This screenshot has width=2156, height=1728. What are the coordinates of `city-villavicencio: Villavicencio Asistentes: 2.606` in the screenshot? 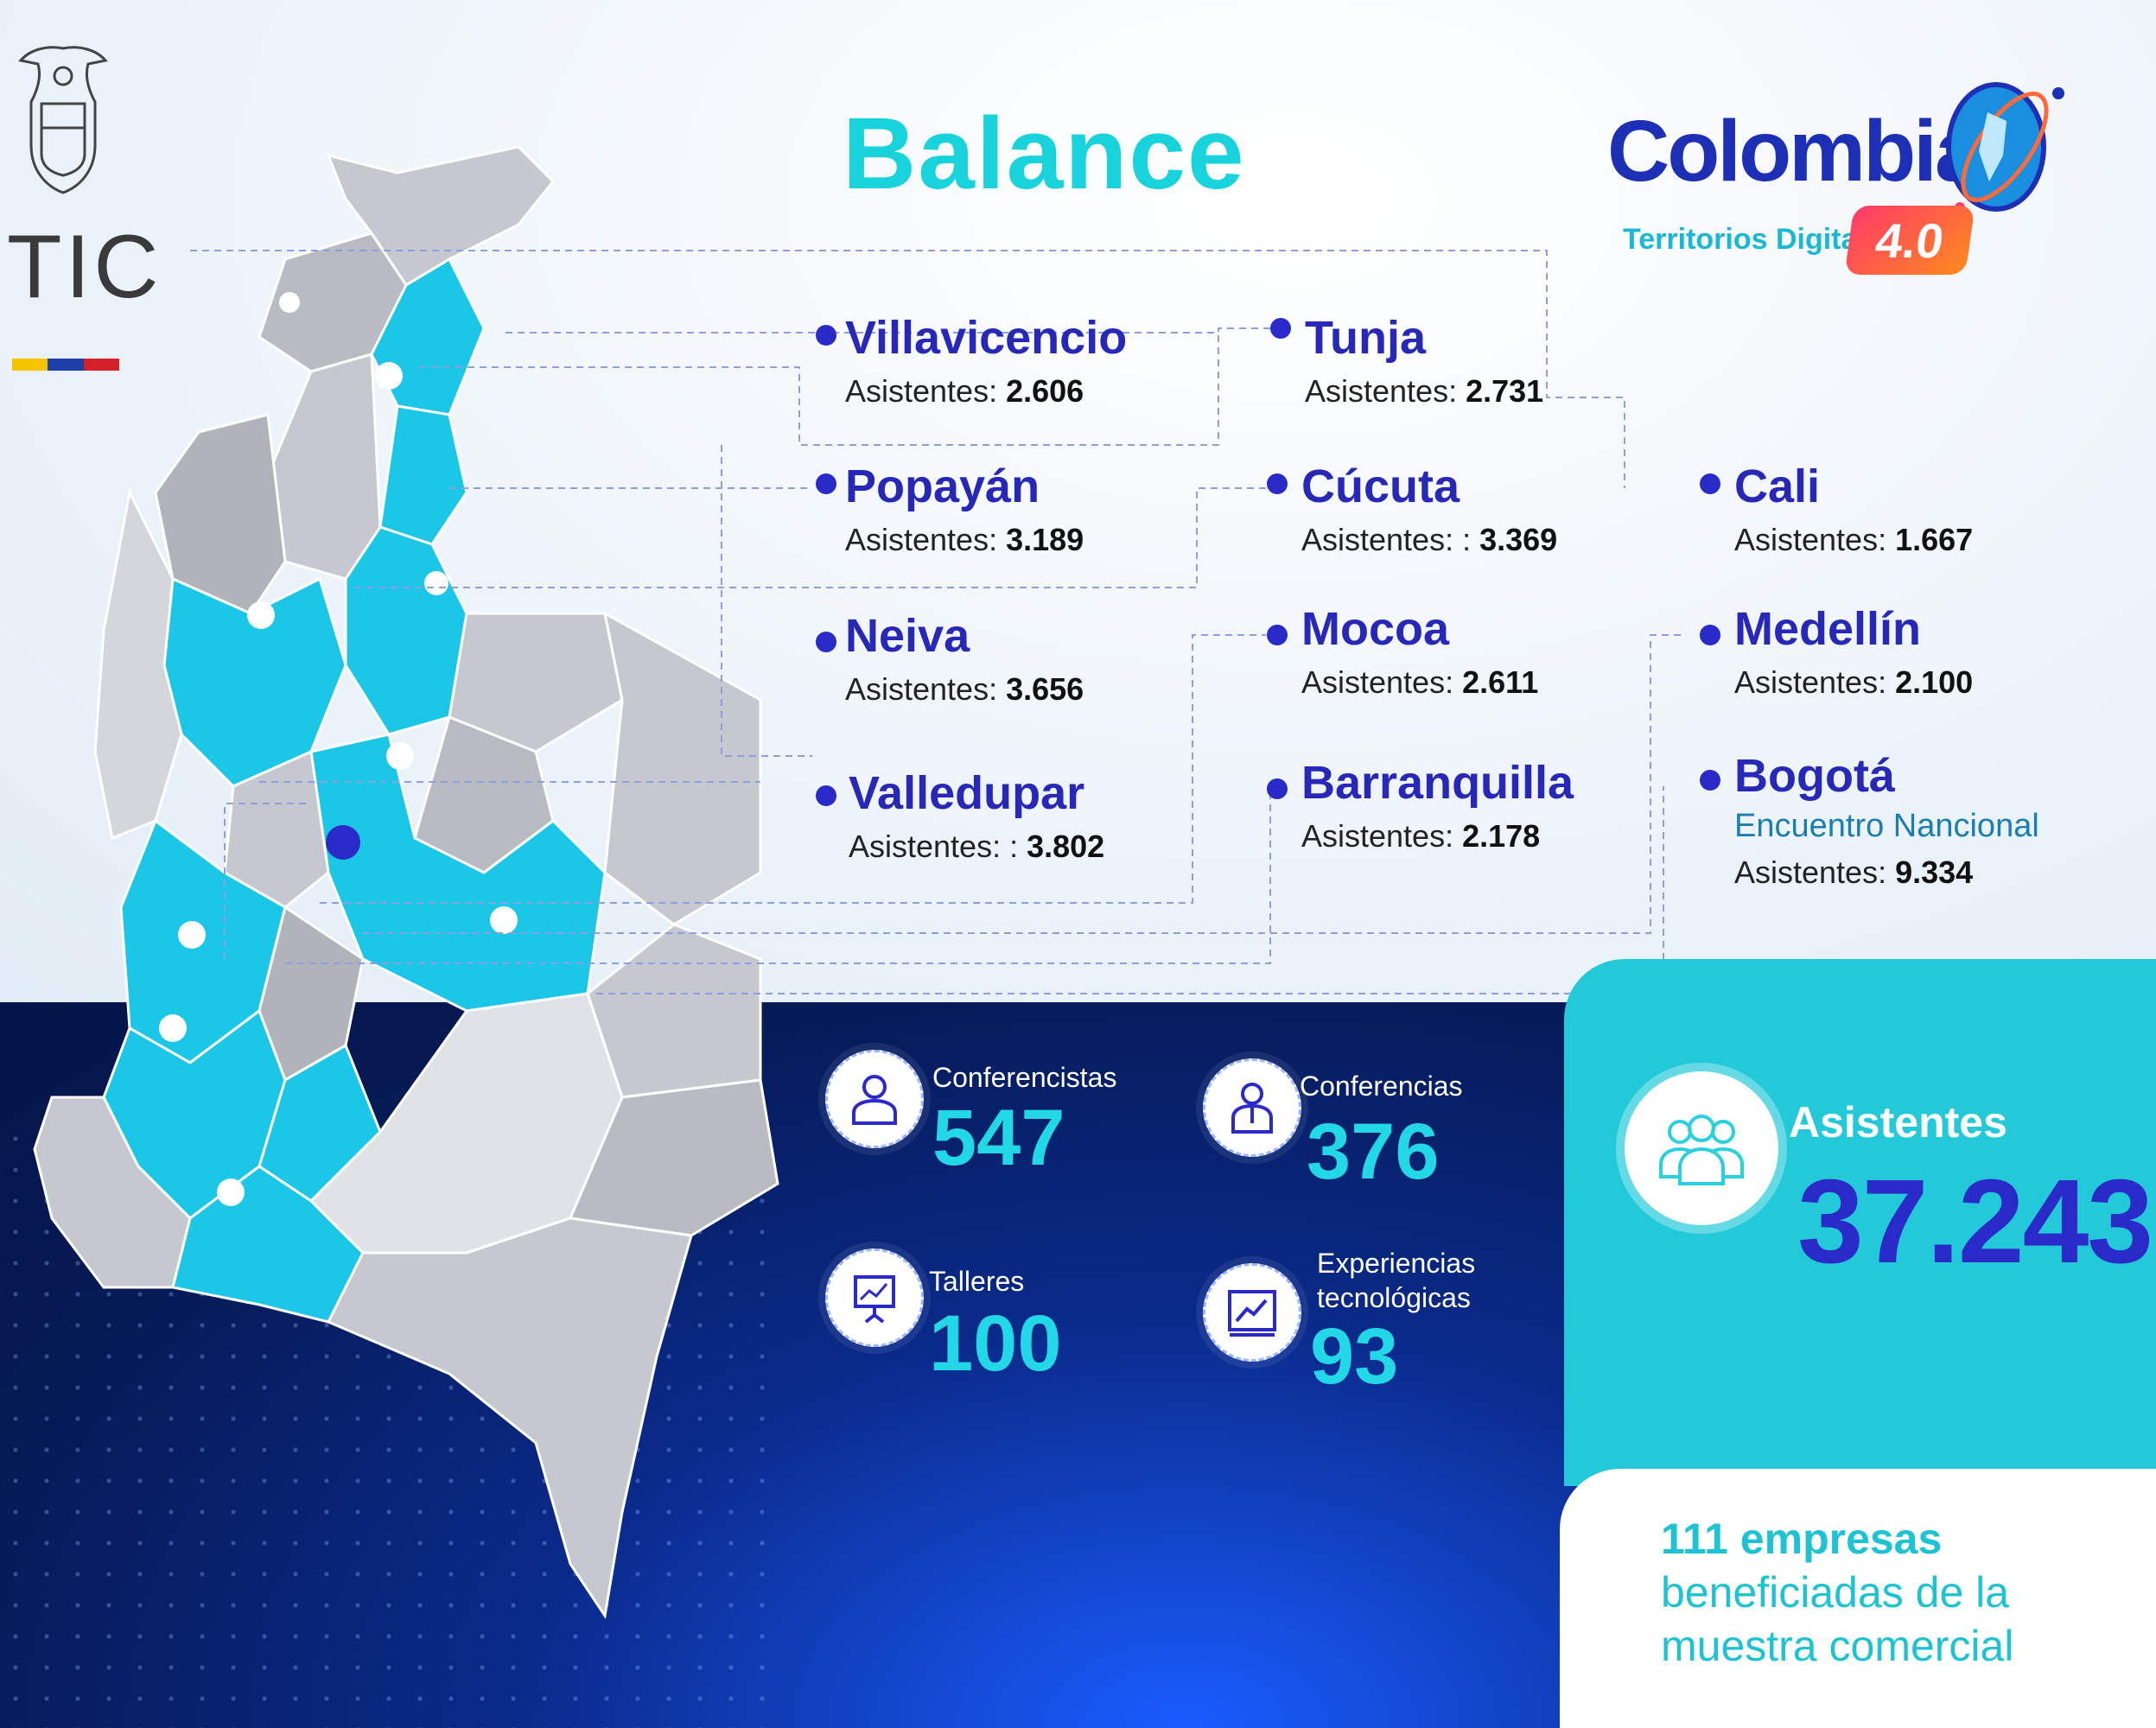 It's located at (972, 362).